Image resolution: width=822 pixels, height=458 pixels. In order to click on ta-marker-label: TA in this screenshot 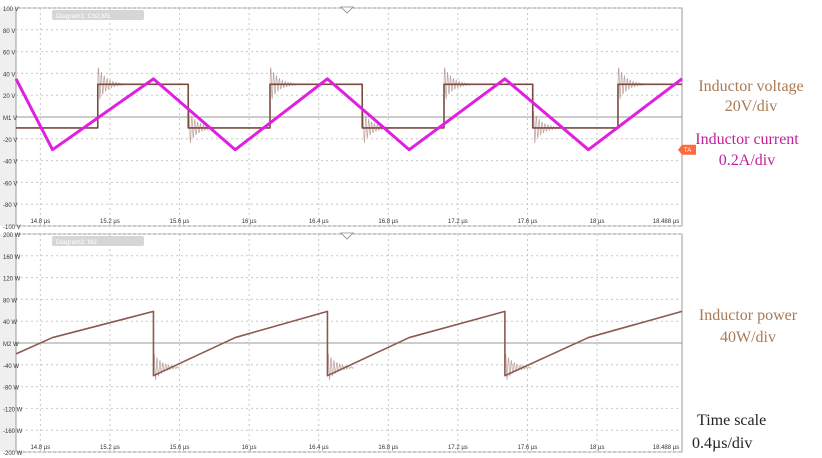, I will do `click(687, 151)`.